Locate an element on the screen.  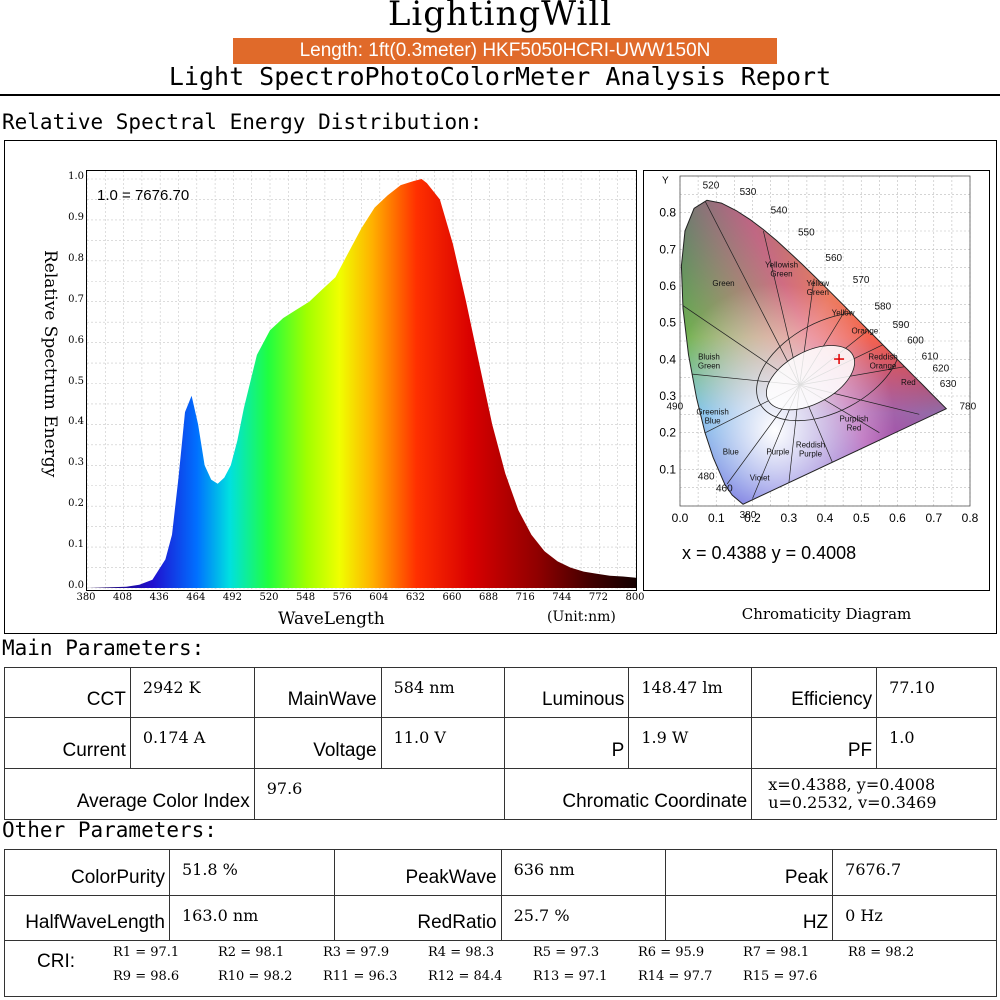
spectrum-y-tick: 0.7 is located at coordinates (76, 299).